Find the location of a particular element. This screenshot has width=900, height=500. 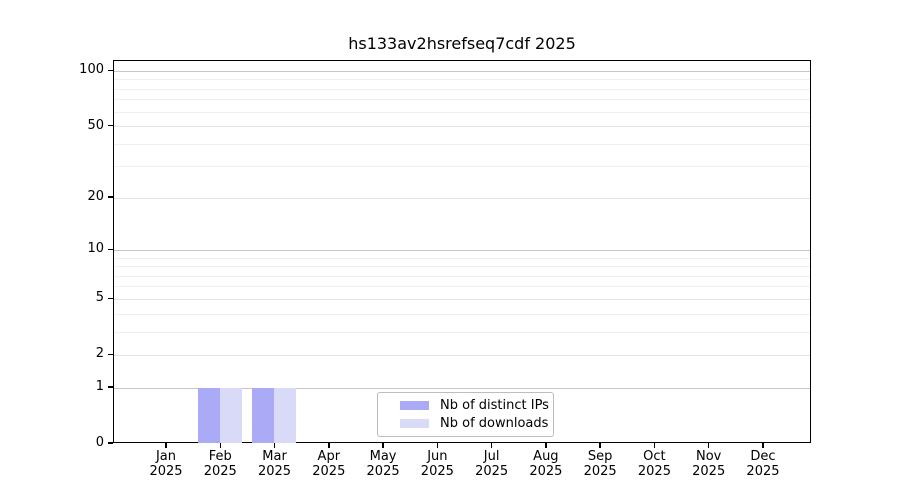

x-tick-label: Feb 2025 is located at coordinates (220, 464).